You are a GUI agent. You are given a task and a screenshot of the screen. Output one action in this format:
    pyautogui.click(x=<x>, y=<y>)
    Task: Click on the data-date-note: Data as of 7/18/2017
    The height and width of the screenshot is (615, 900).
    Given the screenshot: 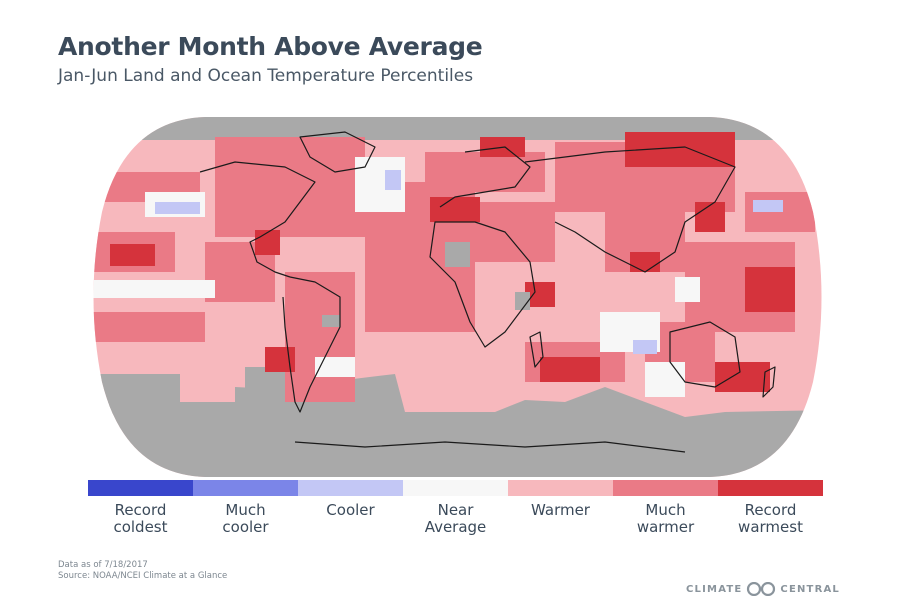 What is the action you would take?
    pyautogui.click(x=103, y=565)
    